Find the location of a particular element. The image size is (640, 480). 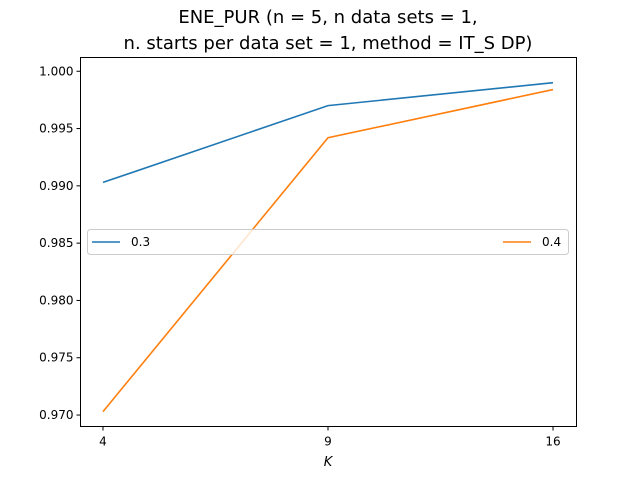

chart-title-line-1: ENE_PUR (n = 5, n data sets = 1, is located at coordinates (327, 17).